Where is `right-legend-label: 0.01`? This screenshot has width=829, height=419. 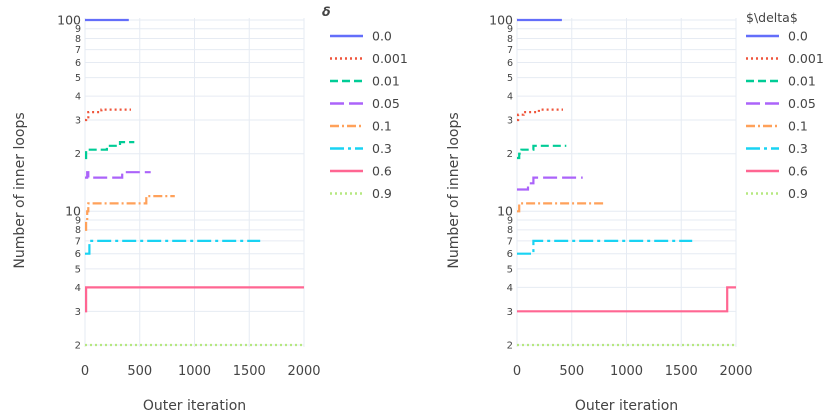
right-legend-label: 0.01 is located at coordinates (802, 81).